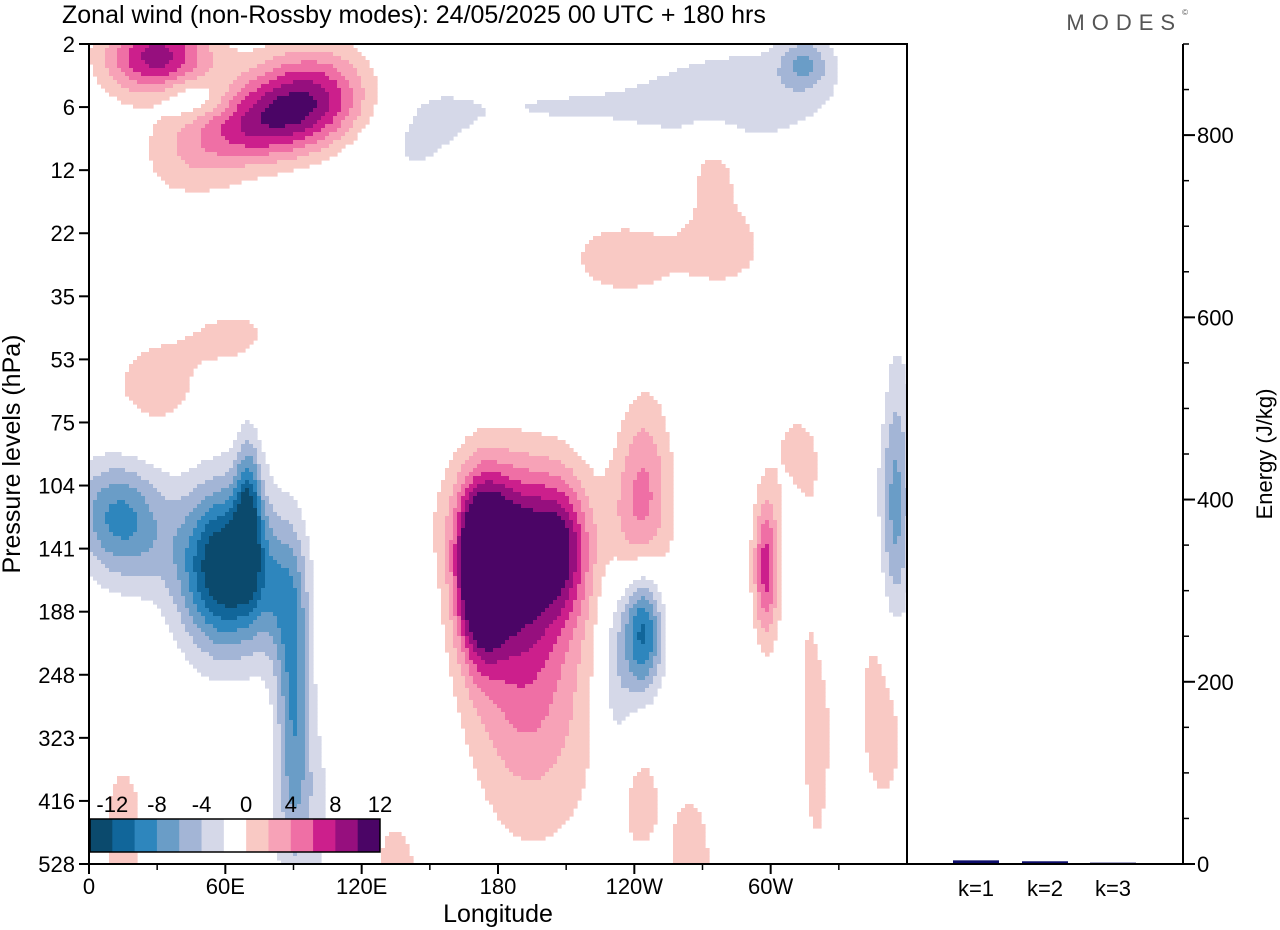  Describe the element at coordinates (69, 44) in the screenshot. I see `y-tick-label: 2` at that location.